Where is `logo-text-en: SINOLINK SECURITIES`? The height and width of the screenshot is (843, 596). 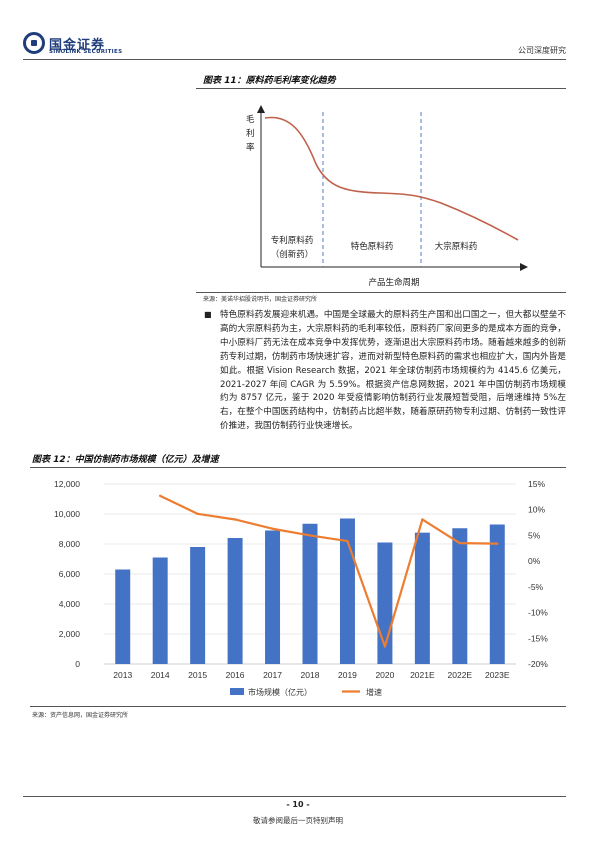 logo-text-en: SINOLINK SECURITIES is located at coordinates (86, 52).